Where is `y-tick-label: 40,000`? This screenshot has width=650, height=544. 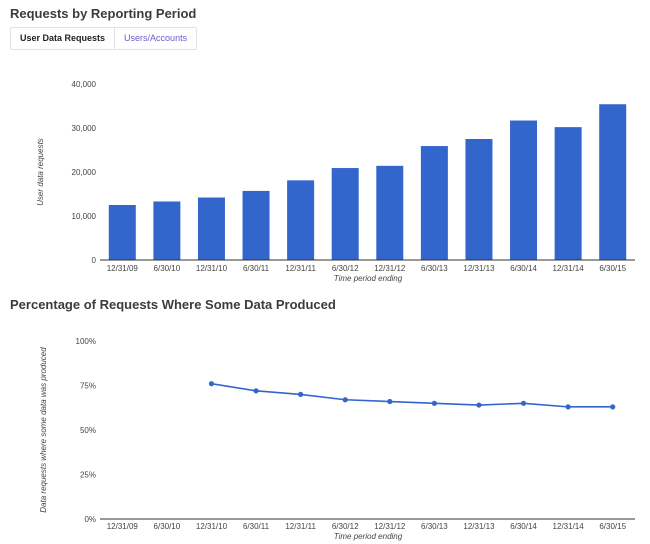 y-tick-label: 40,000 is located at coordinates (84, 84).